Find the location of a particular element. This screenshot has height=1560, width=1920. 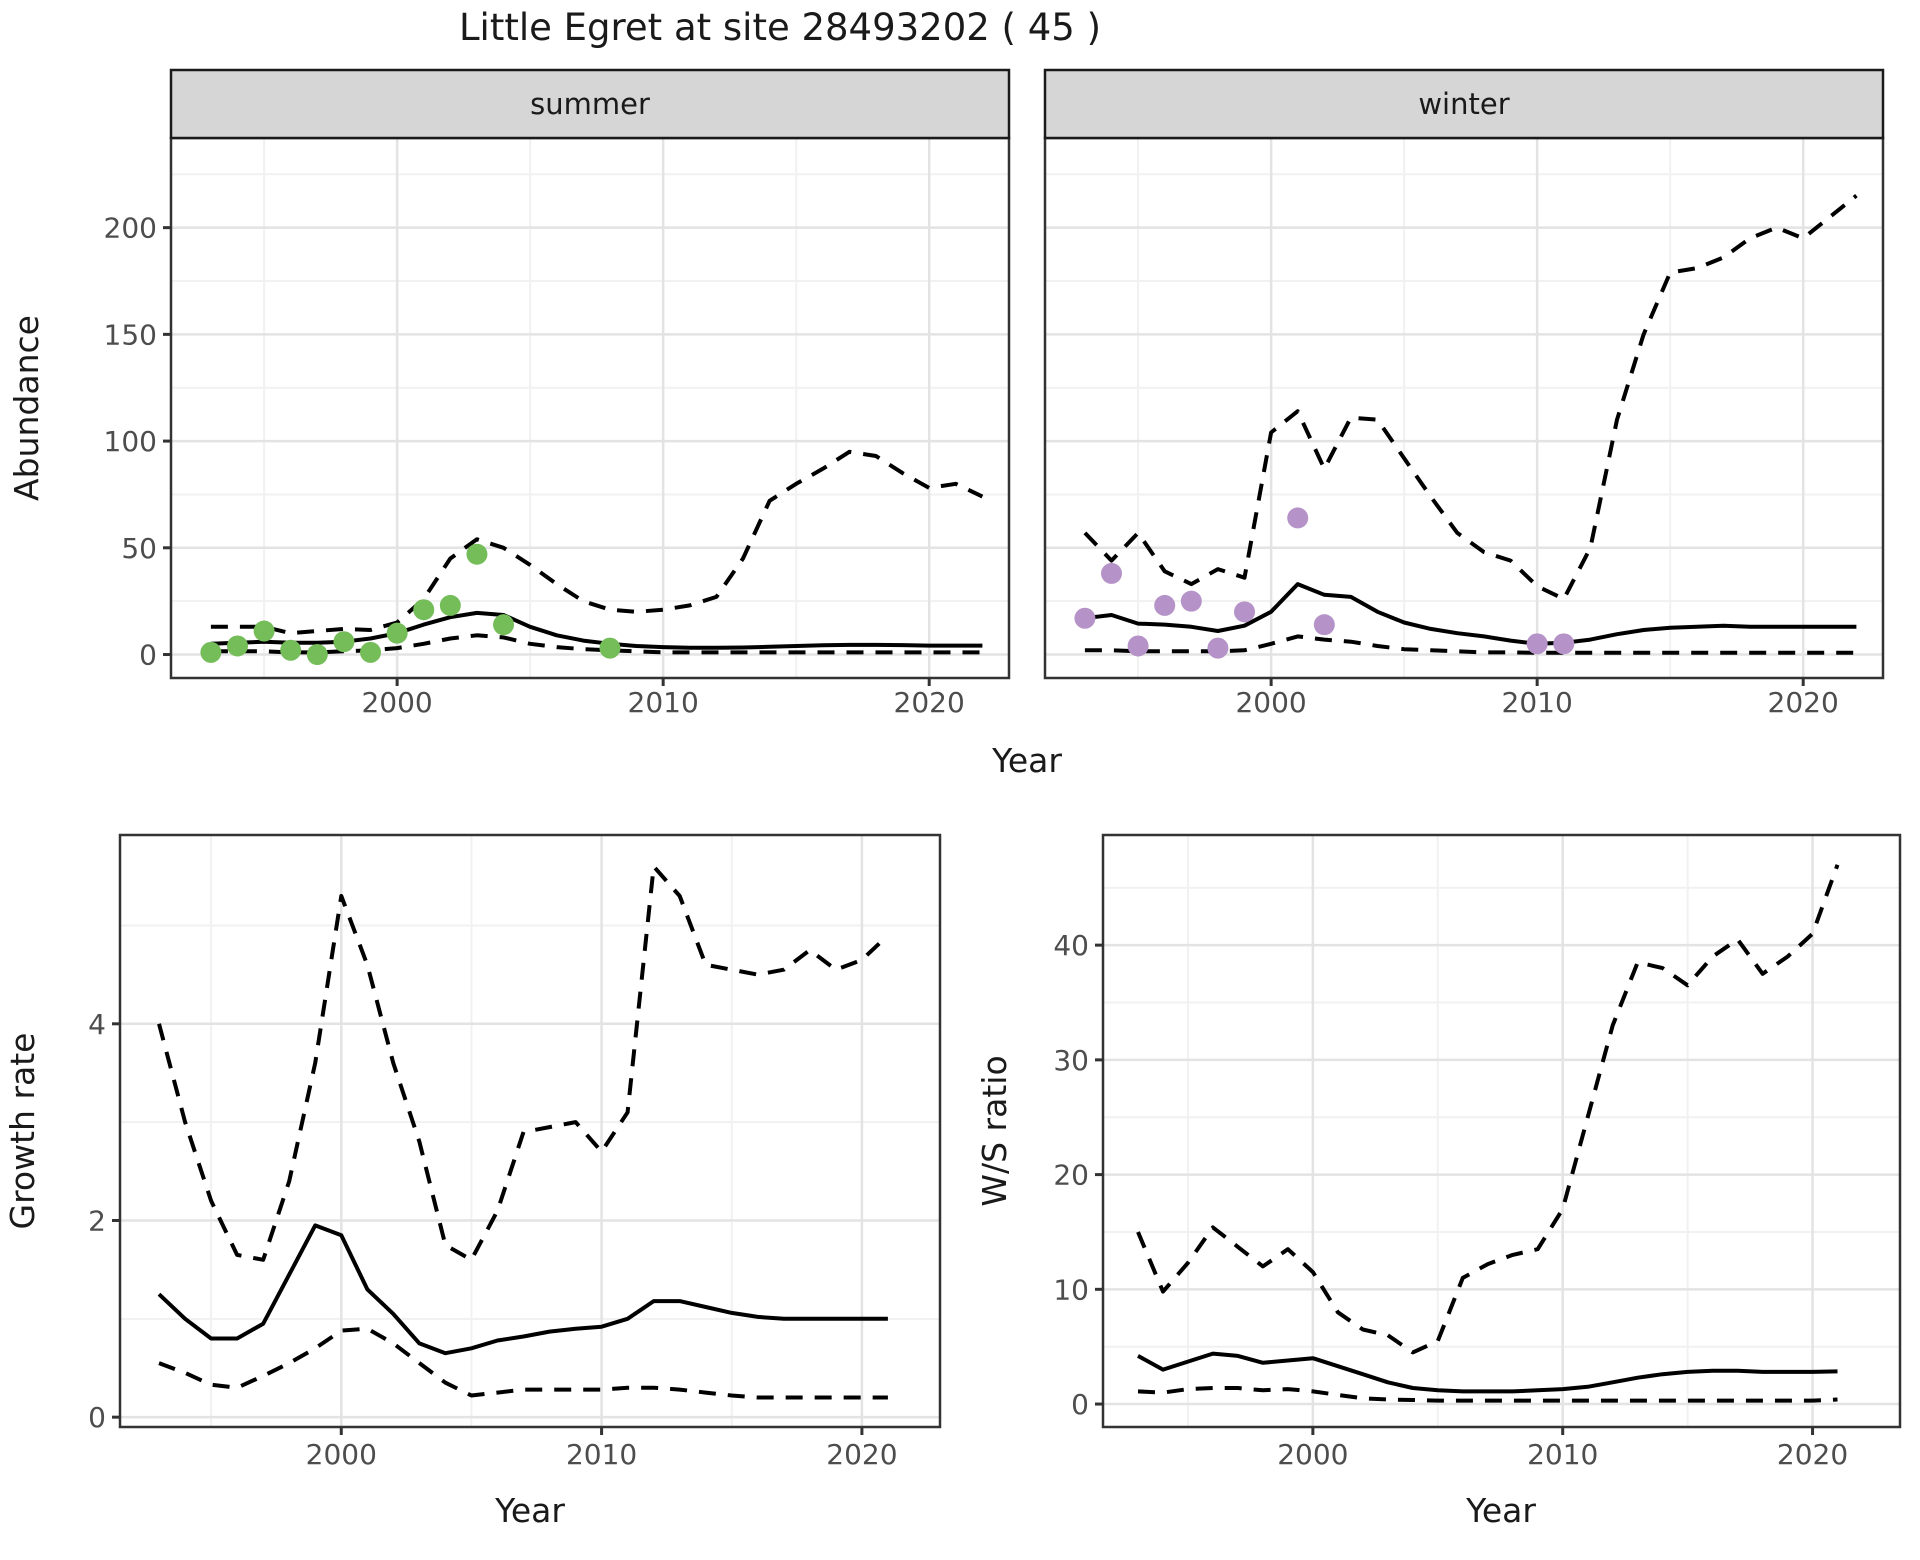

y-tick-label: 4 is located at coordinates (97, 1024).